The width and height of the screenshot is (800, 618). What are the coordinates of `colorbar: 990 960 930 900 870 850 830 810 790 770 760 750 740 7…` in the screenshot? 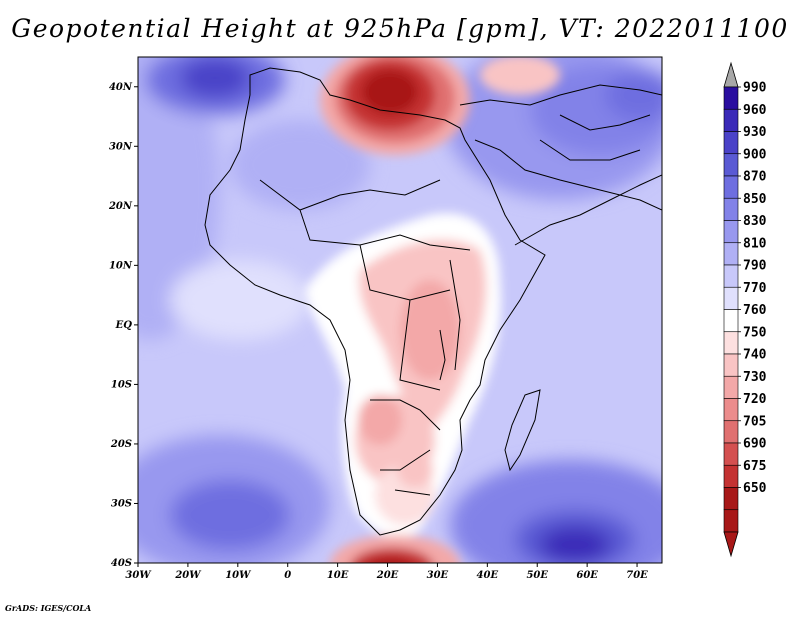 It's located at (745, 309).